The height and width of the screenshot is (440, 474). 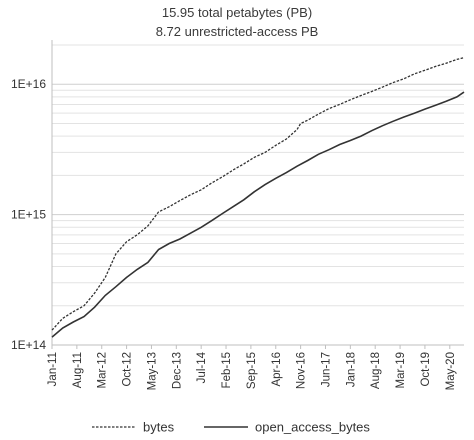 What do you see at coordinates (237, 12) in the screenshot?
I see `chart-title: 15.95 total petabytes (PB)` at bounding box center [237, 12].